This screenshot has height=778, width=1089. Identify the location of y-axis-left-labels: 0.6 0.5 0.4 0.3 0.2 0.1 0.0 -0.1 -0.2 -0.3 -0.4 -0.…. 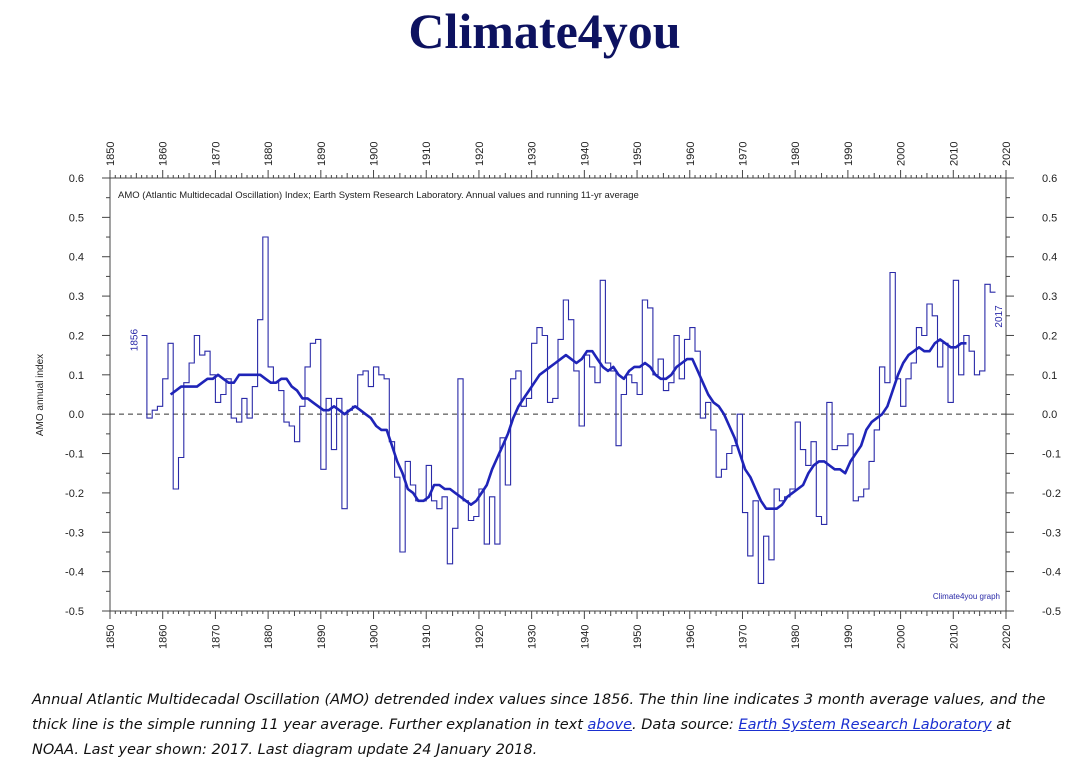
(74, 395).